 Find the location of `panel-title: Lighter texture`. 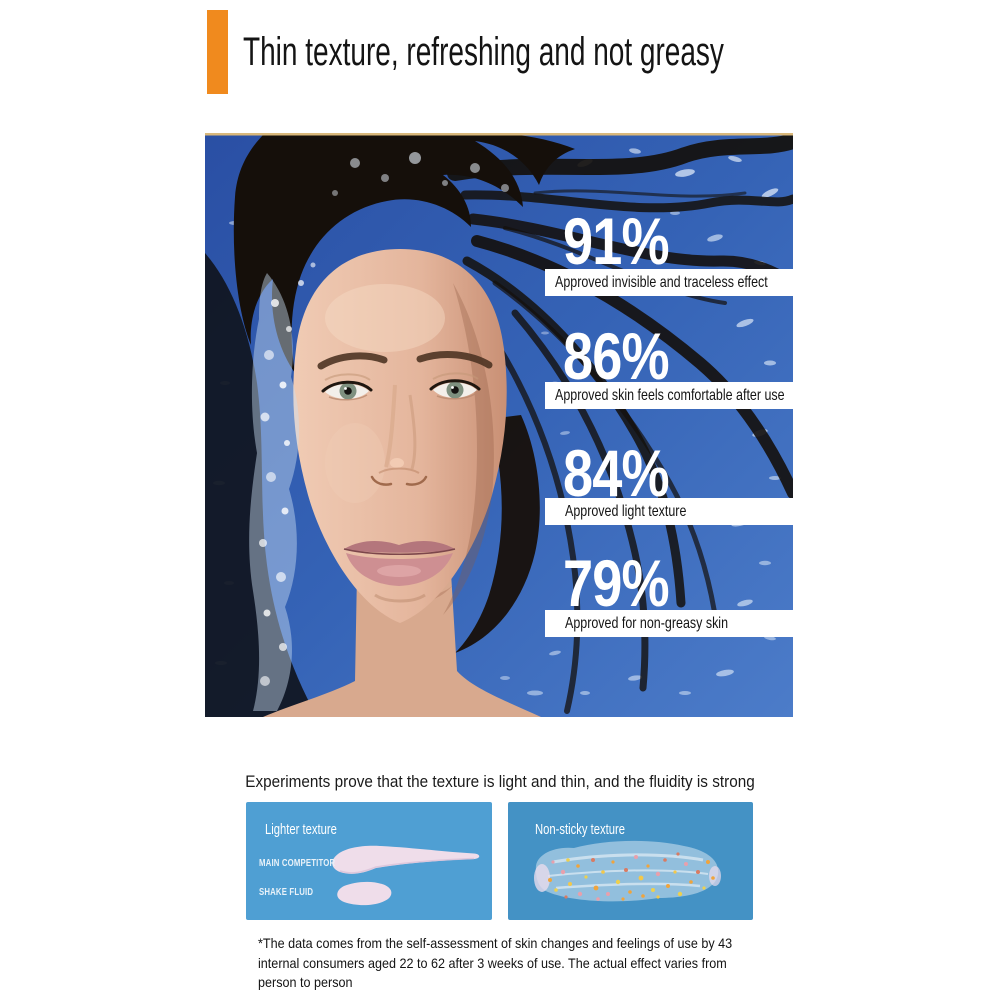

panel-title: Lighter texture is located at coordinates (301, 829).